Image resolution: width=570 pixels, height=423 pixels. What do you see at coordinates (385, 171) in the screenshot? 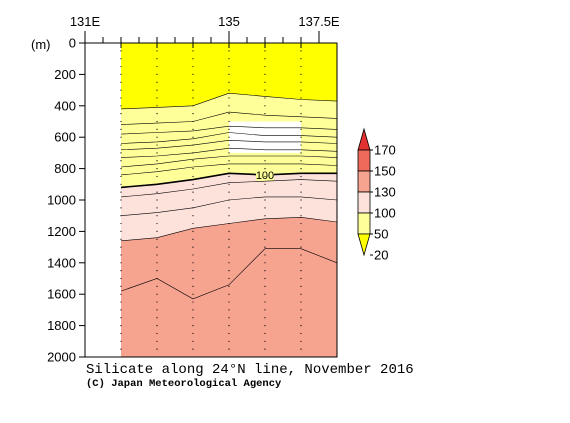
I see `colorbar-label: 150` at bounding box center [385, 171].